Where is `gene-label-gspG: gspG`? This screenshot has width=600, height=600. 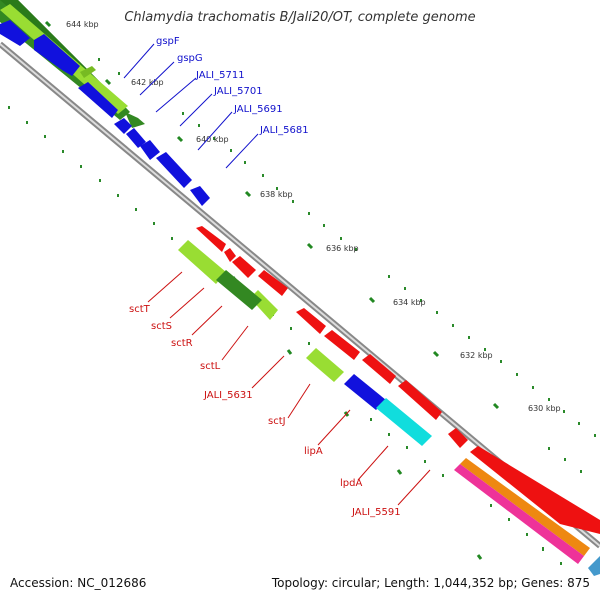
gene-label-gspG: gspG is located at coordinates (190, 58).